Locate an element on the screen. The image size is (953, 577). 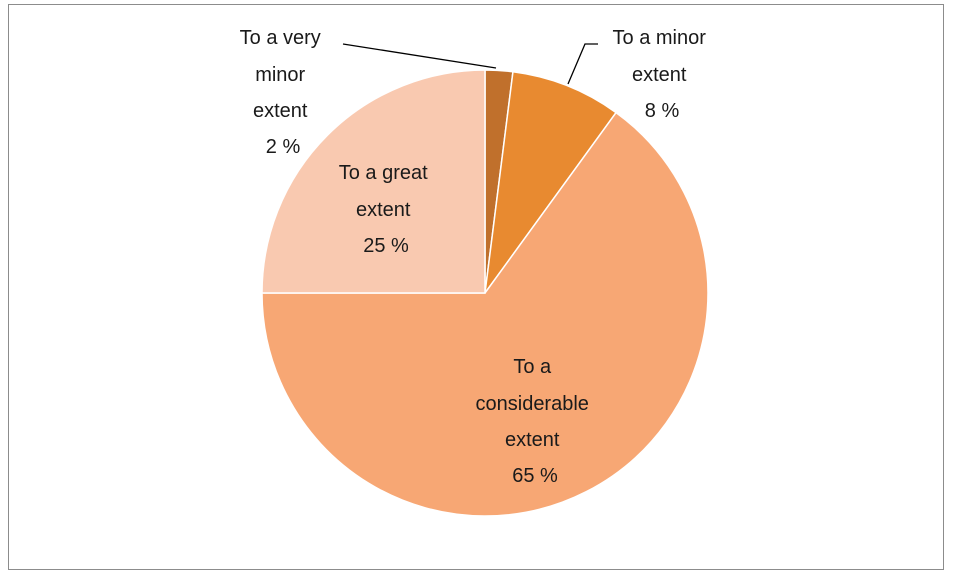
leader-line-very-minor is located at coordinates (419, 56).